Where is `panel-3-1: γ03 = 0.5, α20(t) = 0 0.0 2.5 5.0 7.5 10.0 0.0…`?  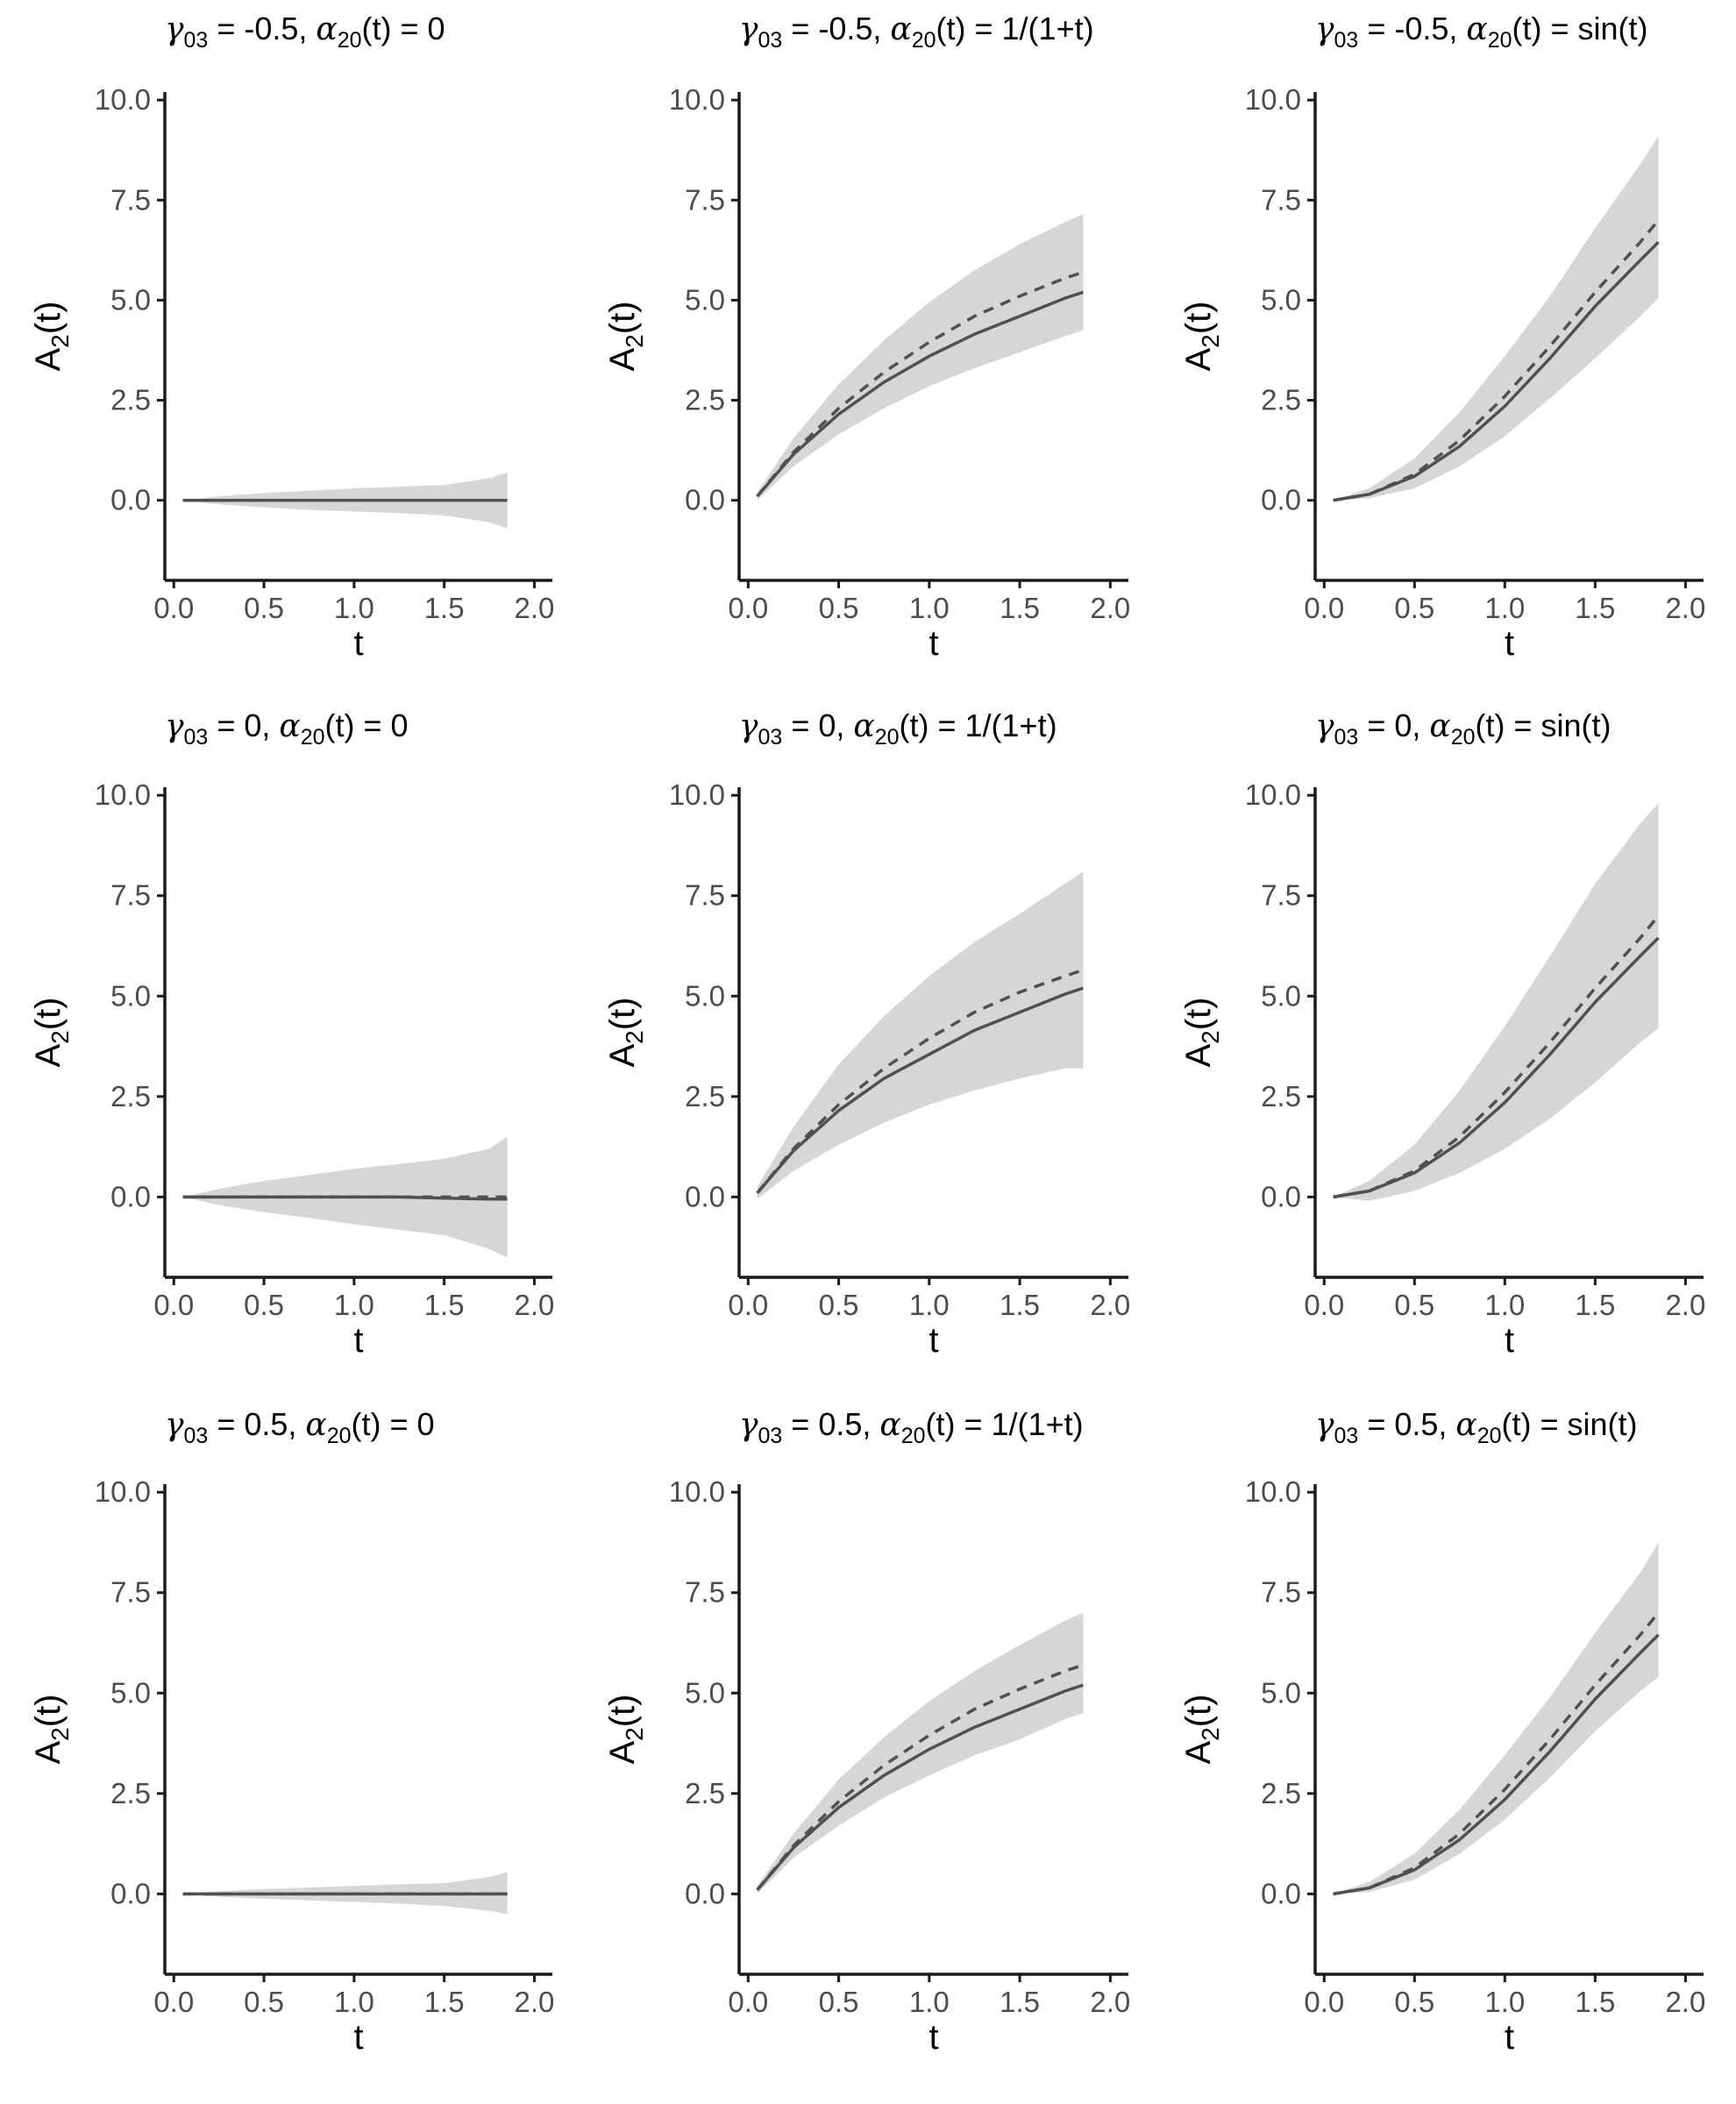 panel-3-1: γ03 = 0.5, α20(t) = 0 0.0 2.5 5.0 7.5 10.0 0.0… is located at coordinates (291, 1731).